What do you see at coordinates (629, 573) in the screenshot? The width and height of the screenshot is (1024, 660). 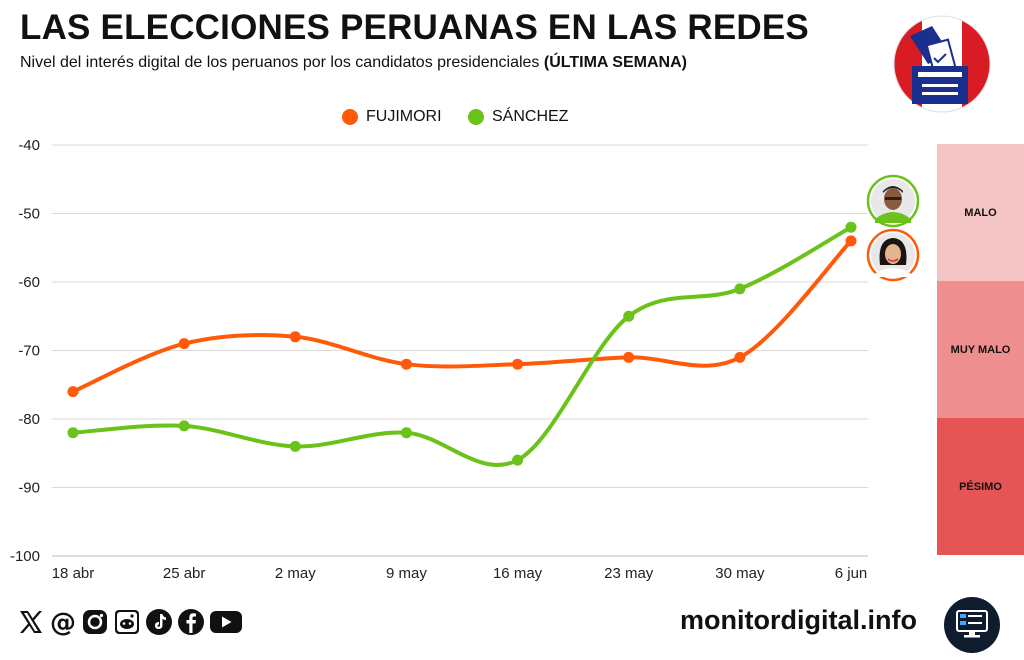 I see `x-tick-label: 23 may` at bounding box center [629, 573].